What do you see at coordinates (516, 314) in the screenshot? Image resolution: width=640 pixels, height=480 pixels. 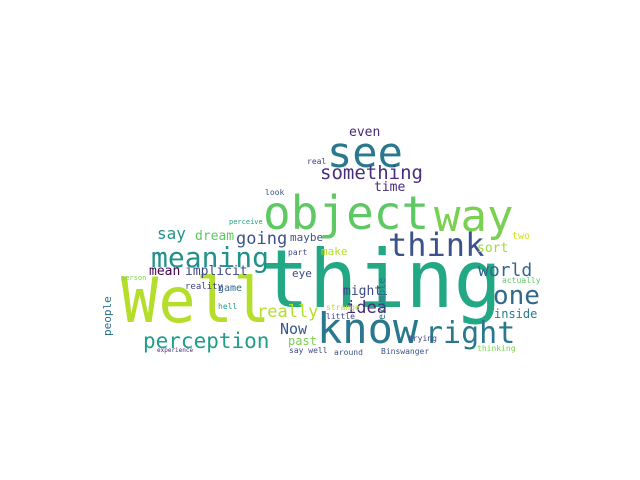 I see `word-inside: inside` at bounding box center [516, 314].